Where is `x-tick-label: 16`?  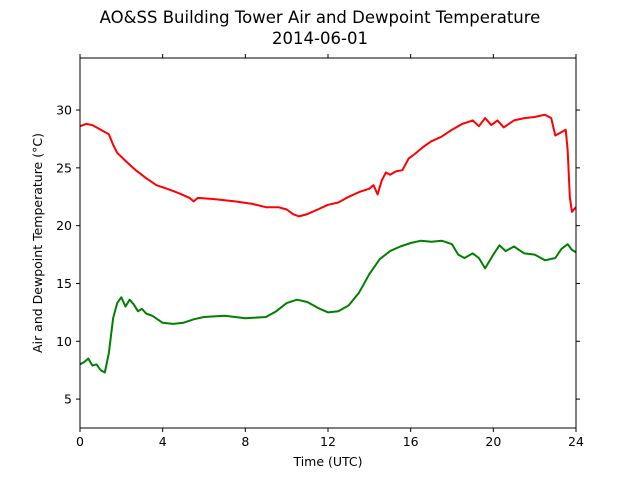 x-tick-label: 16 is located at coordinates (411, 441).